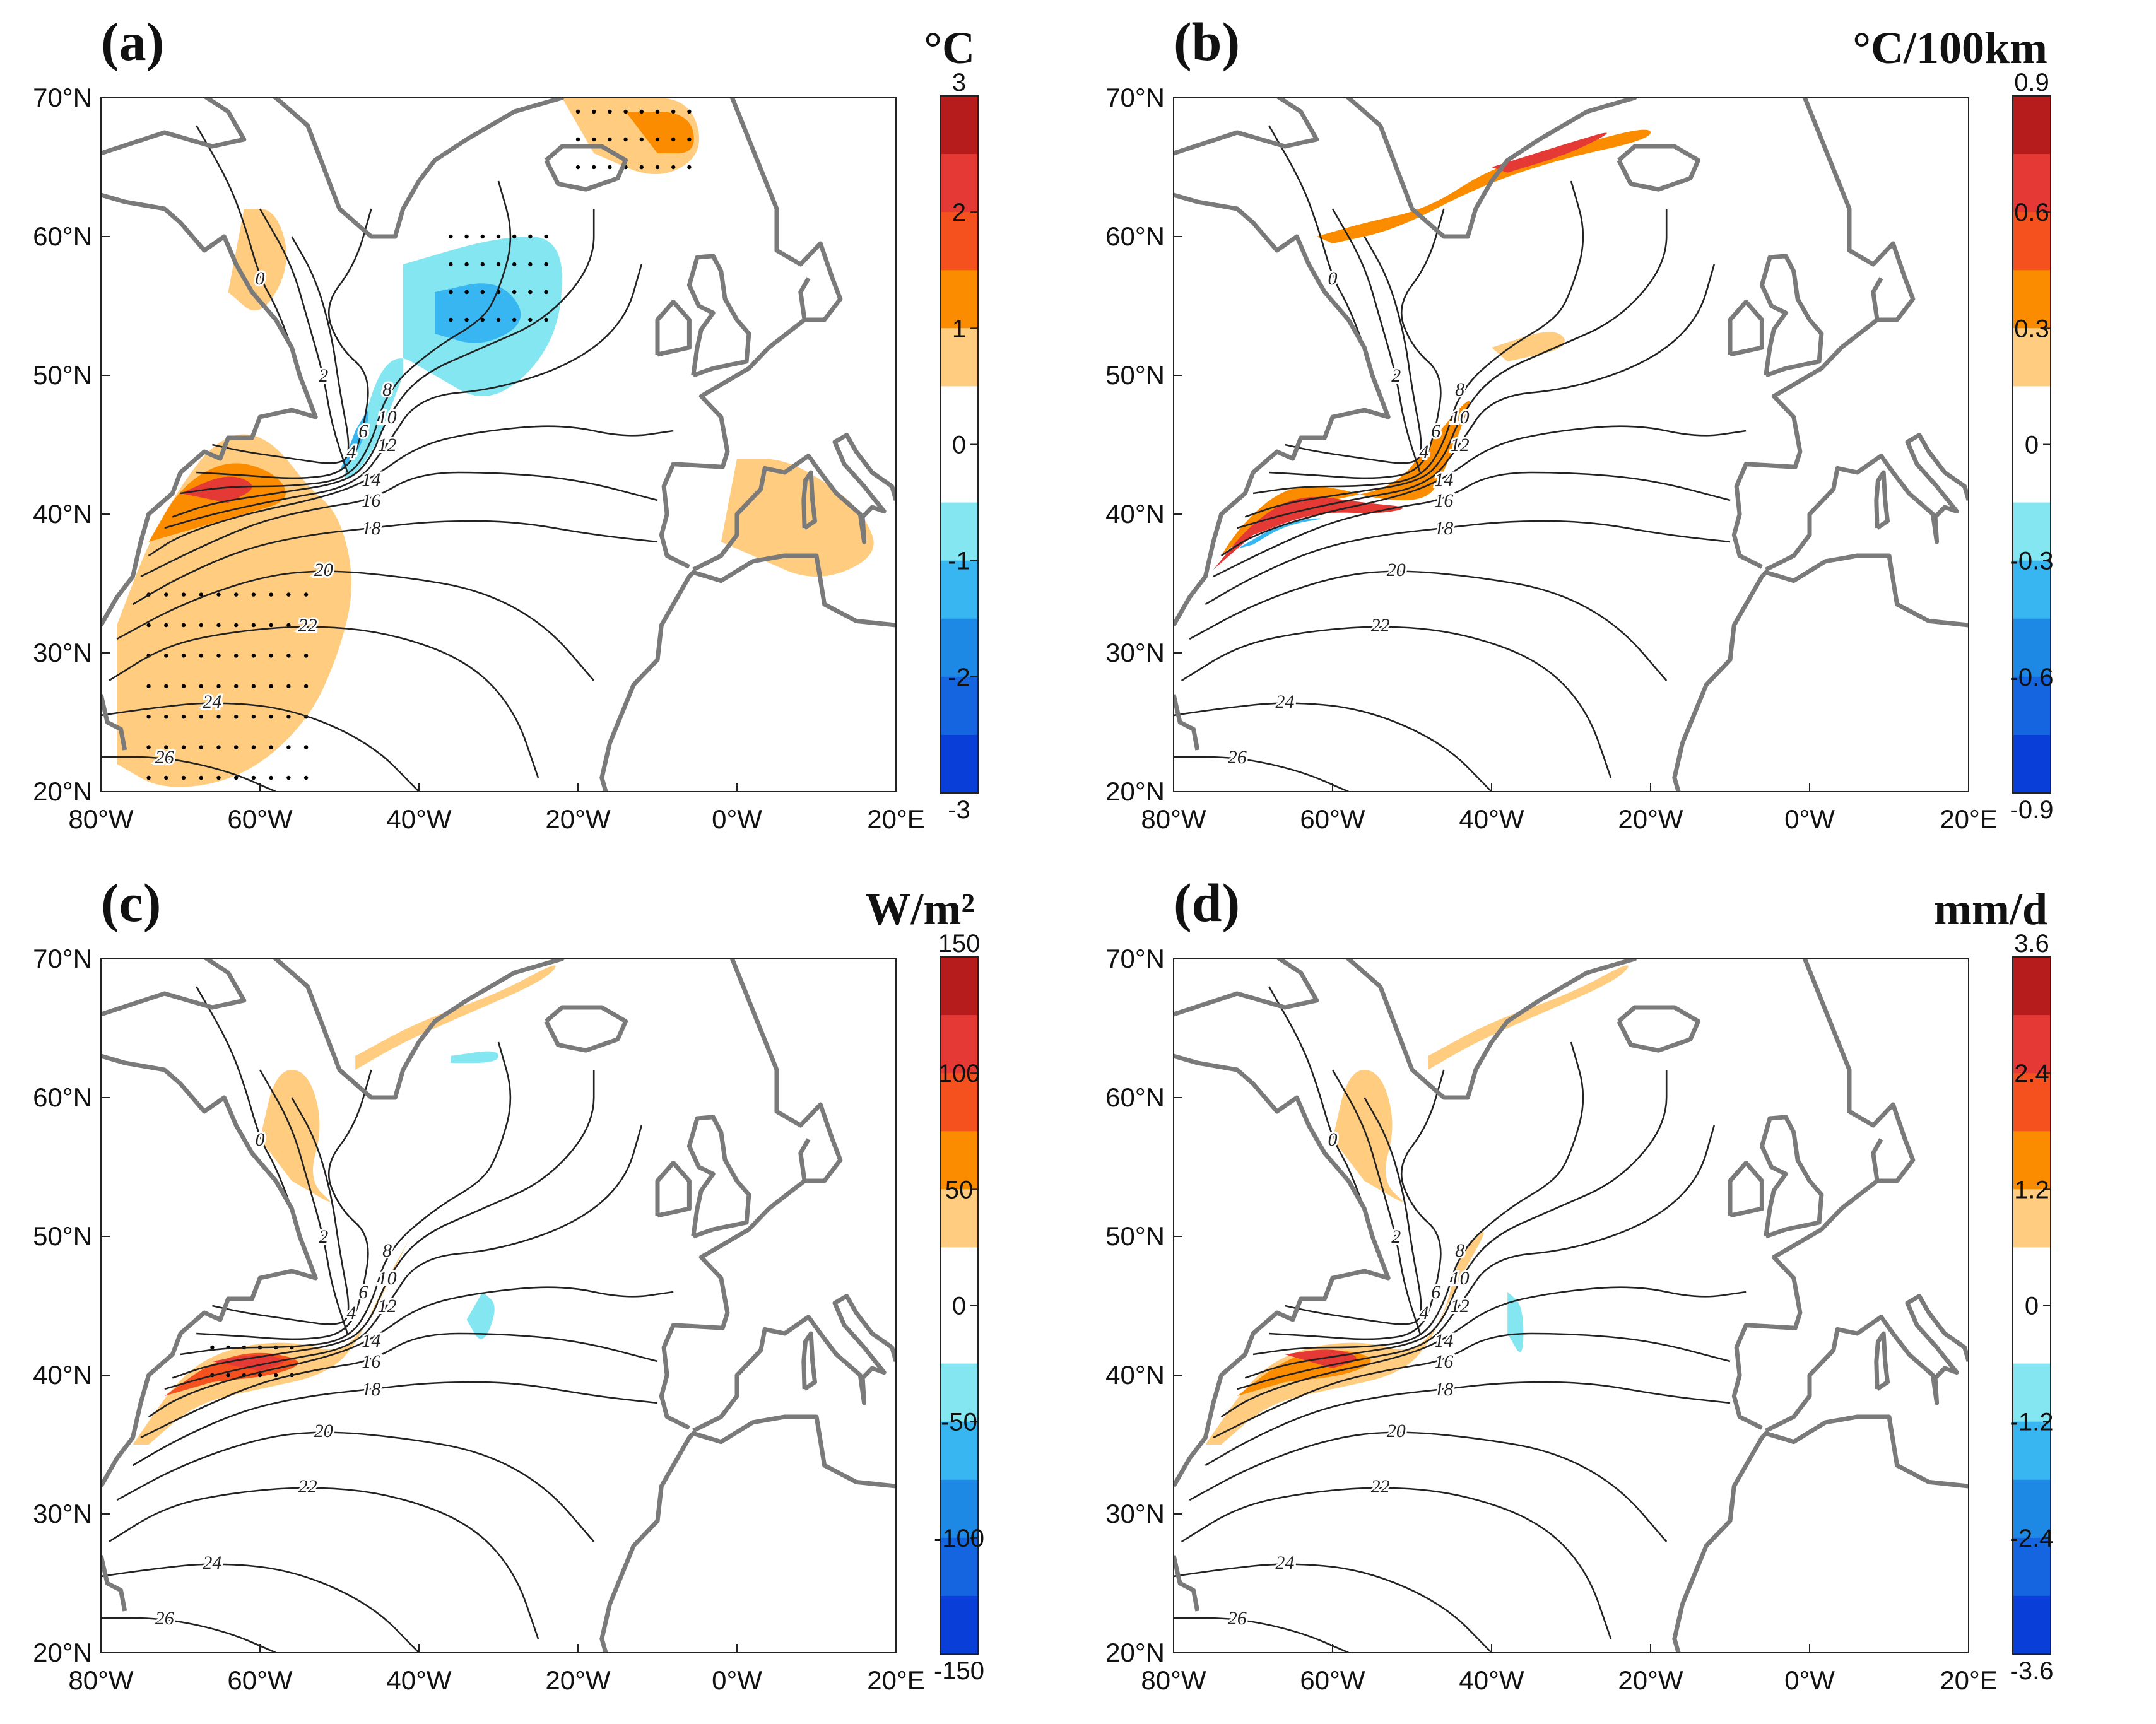  I want to click on contour-label: 8, so click(387, 390).